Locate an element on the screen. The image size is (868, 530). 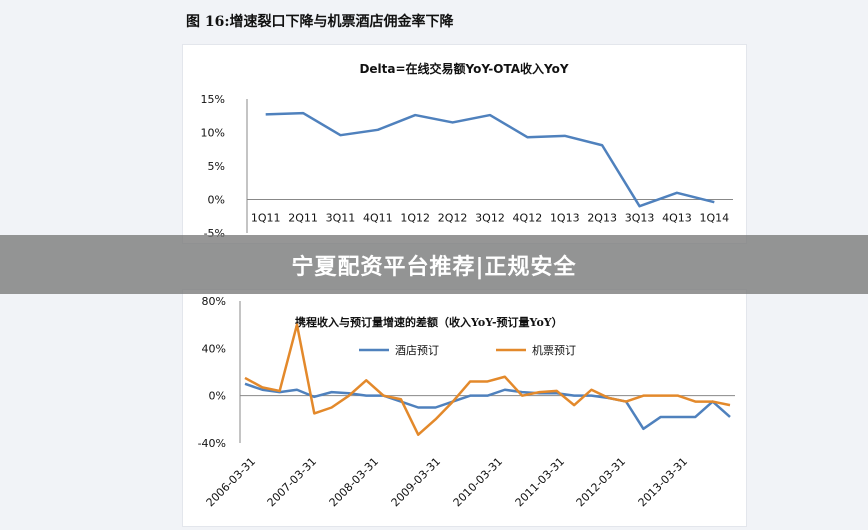
x-tick-label: 2009-03-31 is located at coordinates (416, 482).